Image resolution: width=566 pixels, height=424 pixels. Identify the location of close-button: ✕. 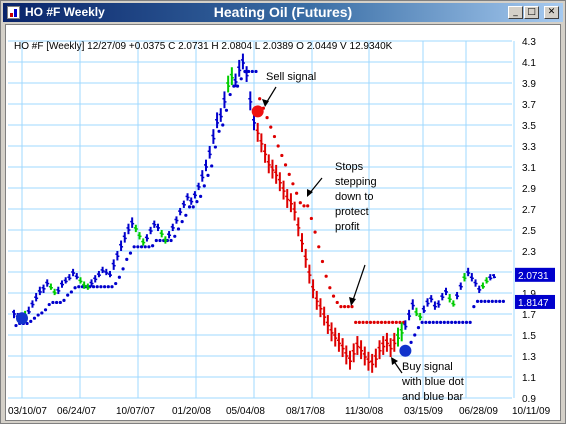
(551, 12).